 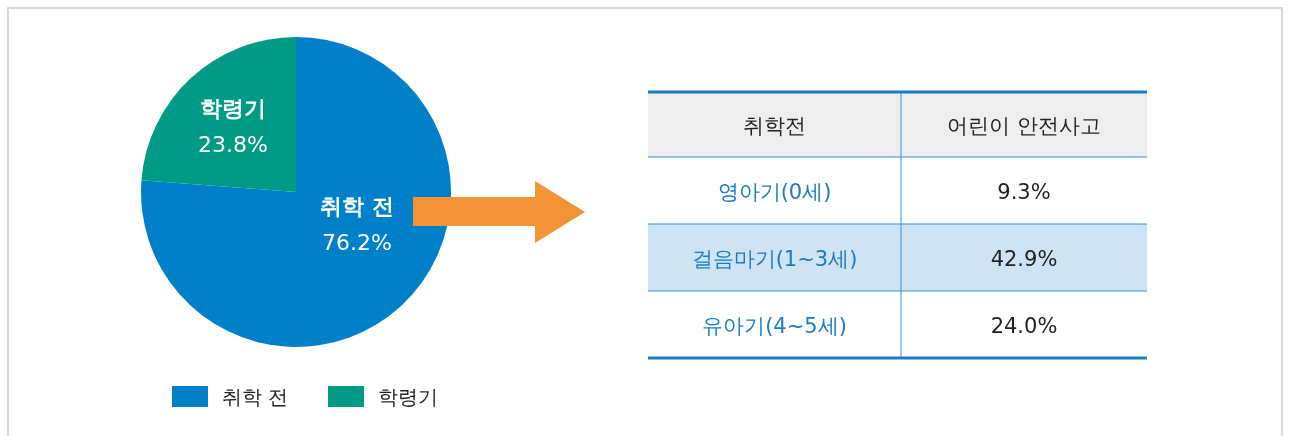 I want to click on data-label: 23.8%, so click(x=233, y=144).